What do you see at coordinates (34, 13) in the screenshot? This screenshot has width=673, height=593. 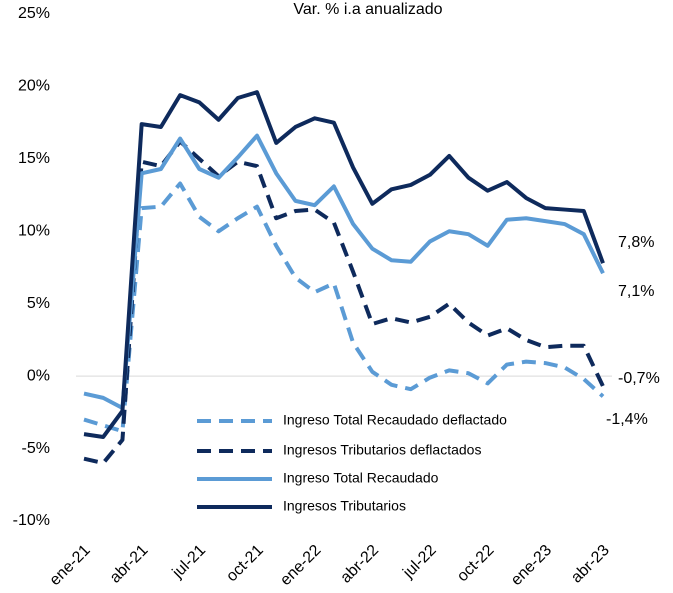 I see `y-tick-label: 25%` at bounding box center [34, 13].